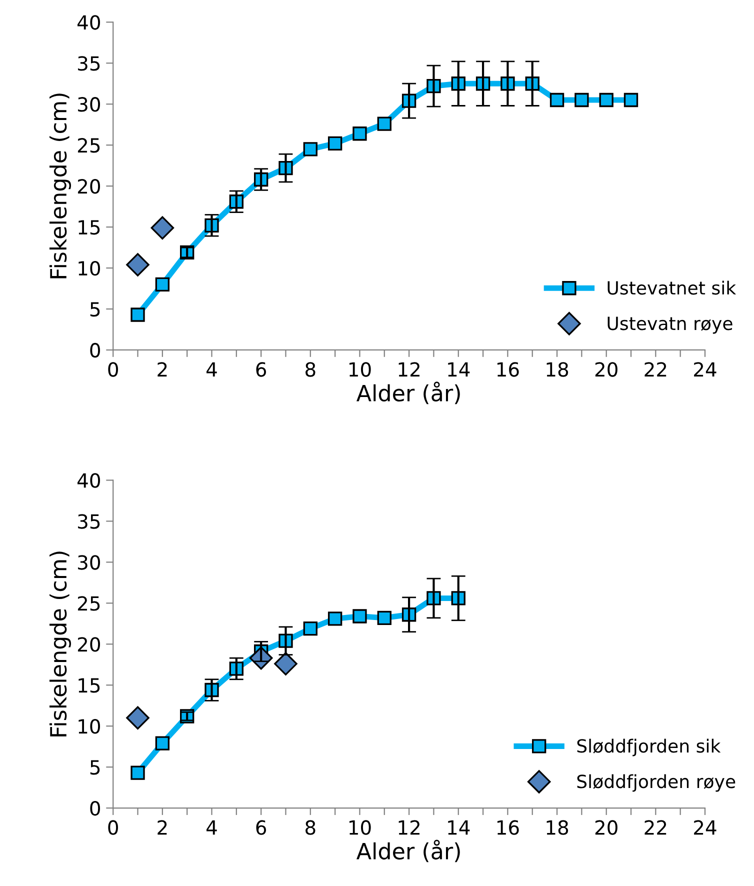  What do you see at coordinates (670, 325) in the screenshot?
I see `legend-label: Ustevatn røye` at bounding box center [670, 325].